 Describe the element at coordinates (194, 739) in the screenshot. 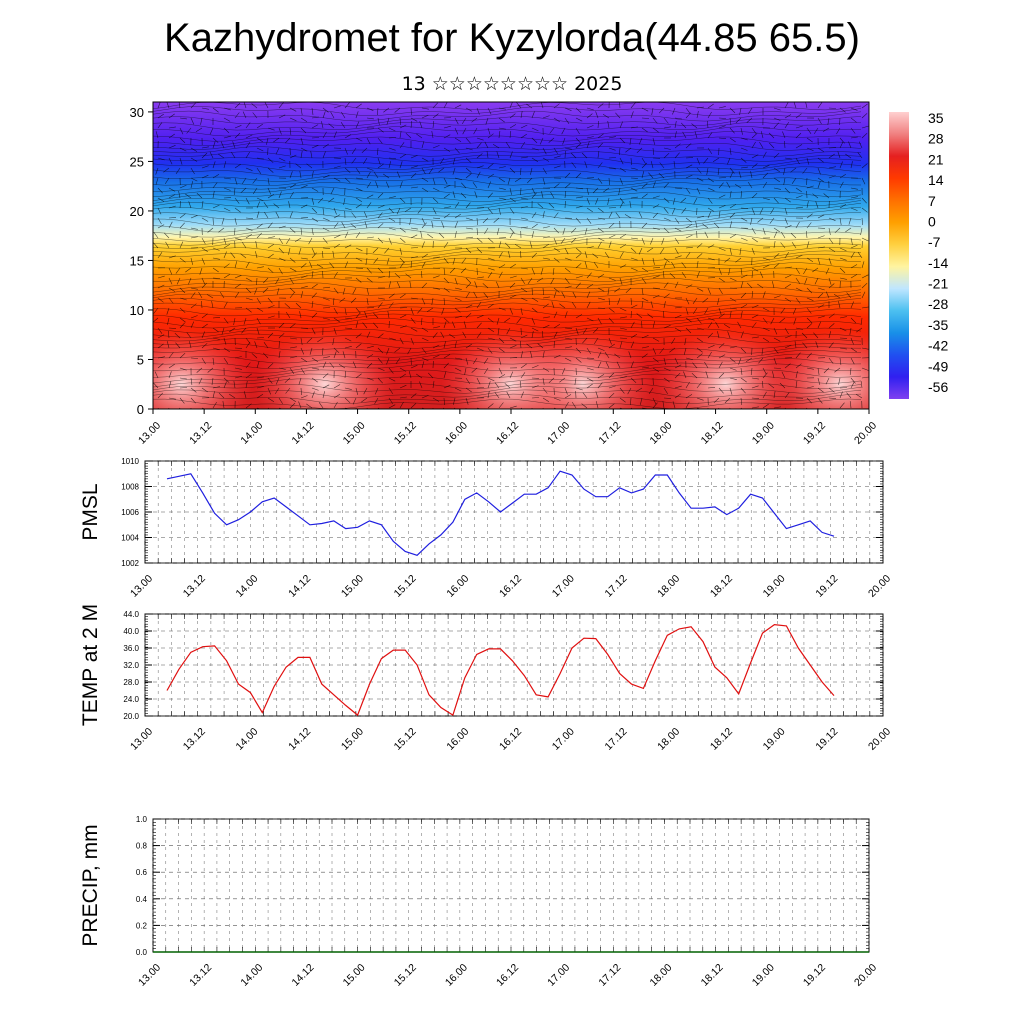

I see `x-tick-label: 13.12` at that location.